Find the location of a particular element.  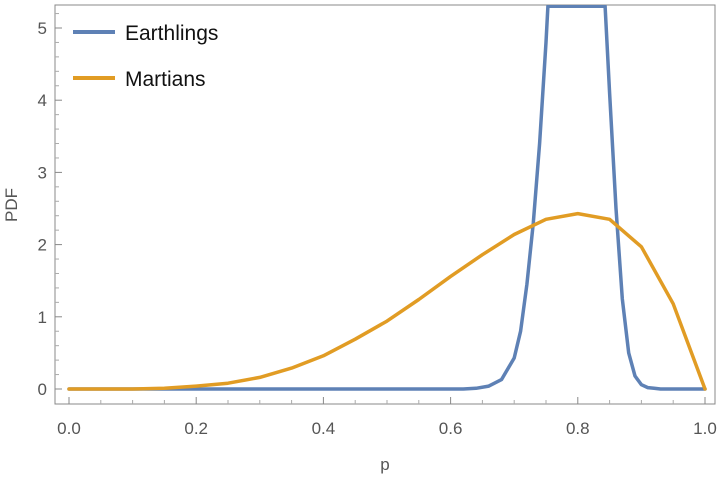

x-tick-label: 0.0 is located at coordinates (69, 428).